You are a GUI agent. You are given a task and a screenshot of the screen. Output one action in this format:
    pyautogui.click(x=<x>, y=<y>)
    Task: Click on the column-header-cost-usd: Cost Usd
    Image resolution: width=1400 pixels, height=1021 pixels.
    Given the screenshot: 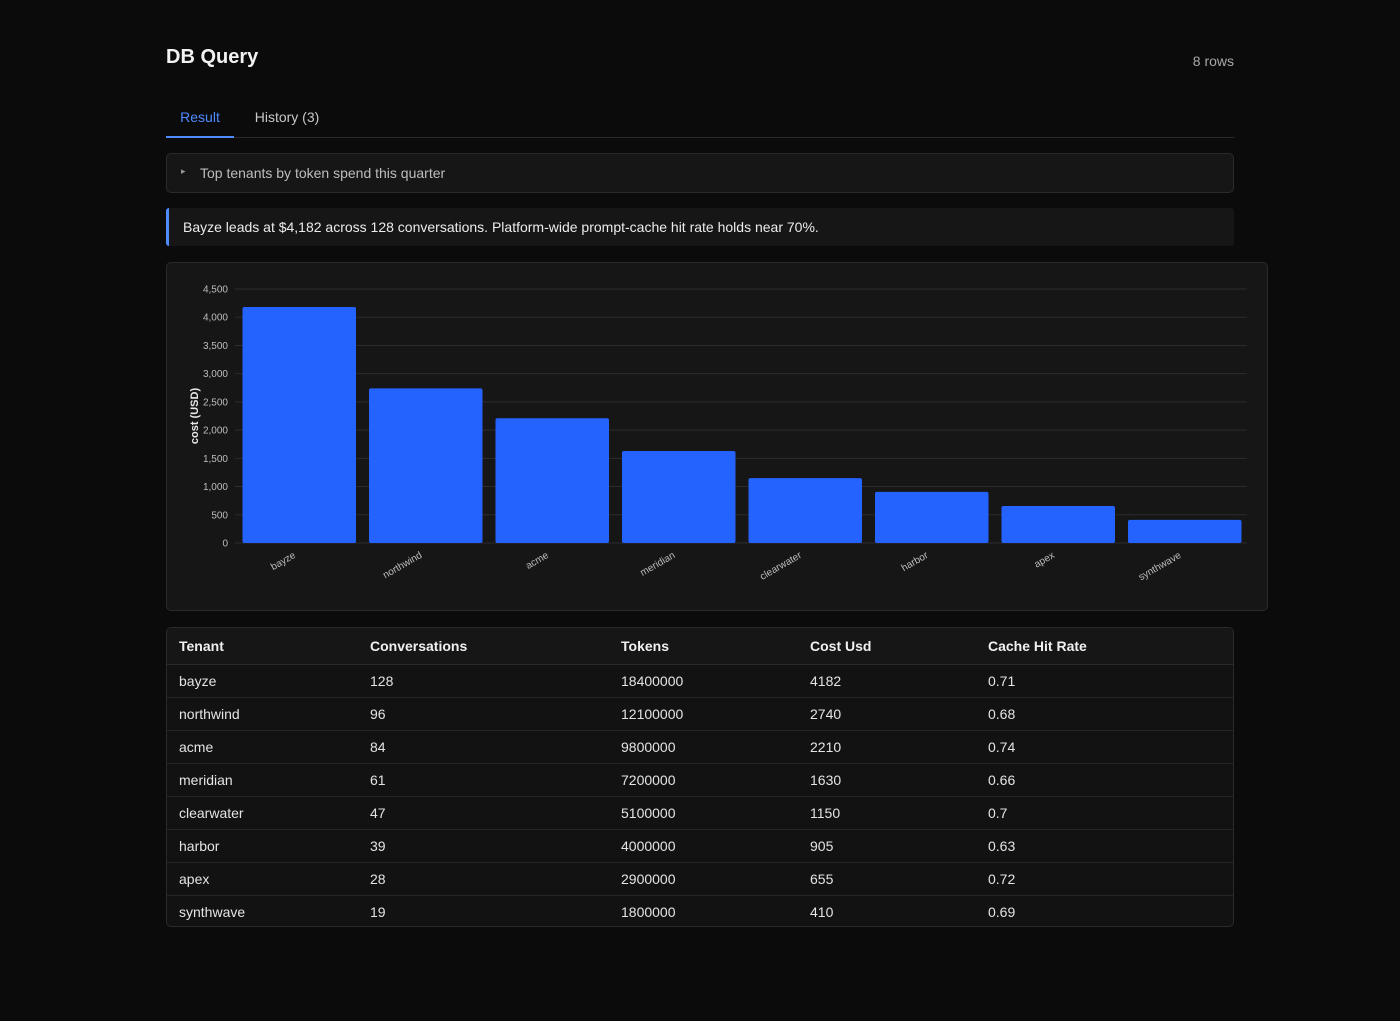 What is the action you would take?
    pyautogui.click(x=887, y=646)
    